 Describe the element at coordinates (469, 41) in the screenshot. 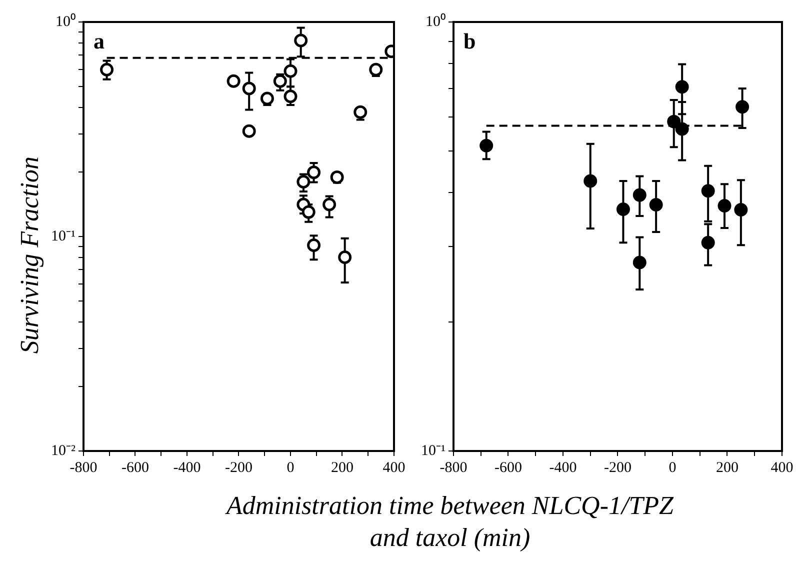

I see `chart-title: b` at that location.